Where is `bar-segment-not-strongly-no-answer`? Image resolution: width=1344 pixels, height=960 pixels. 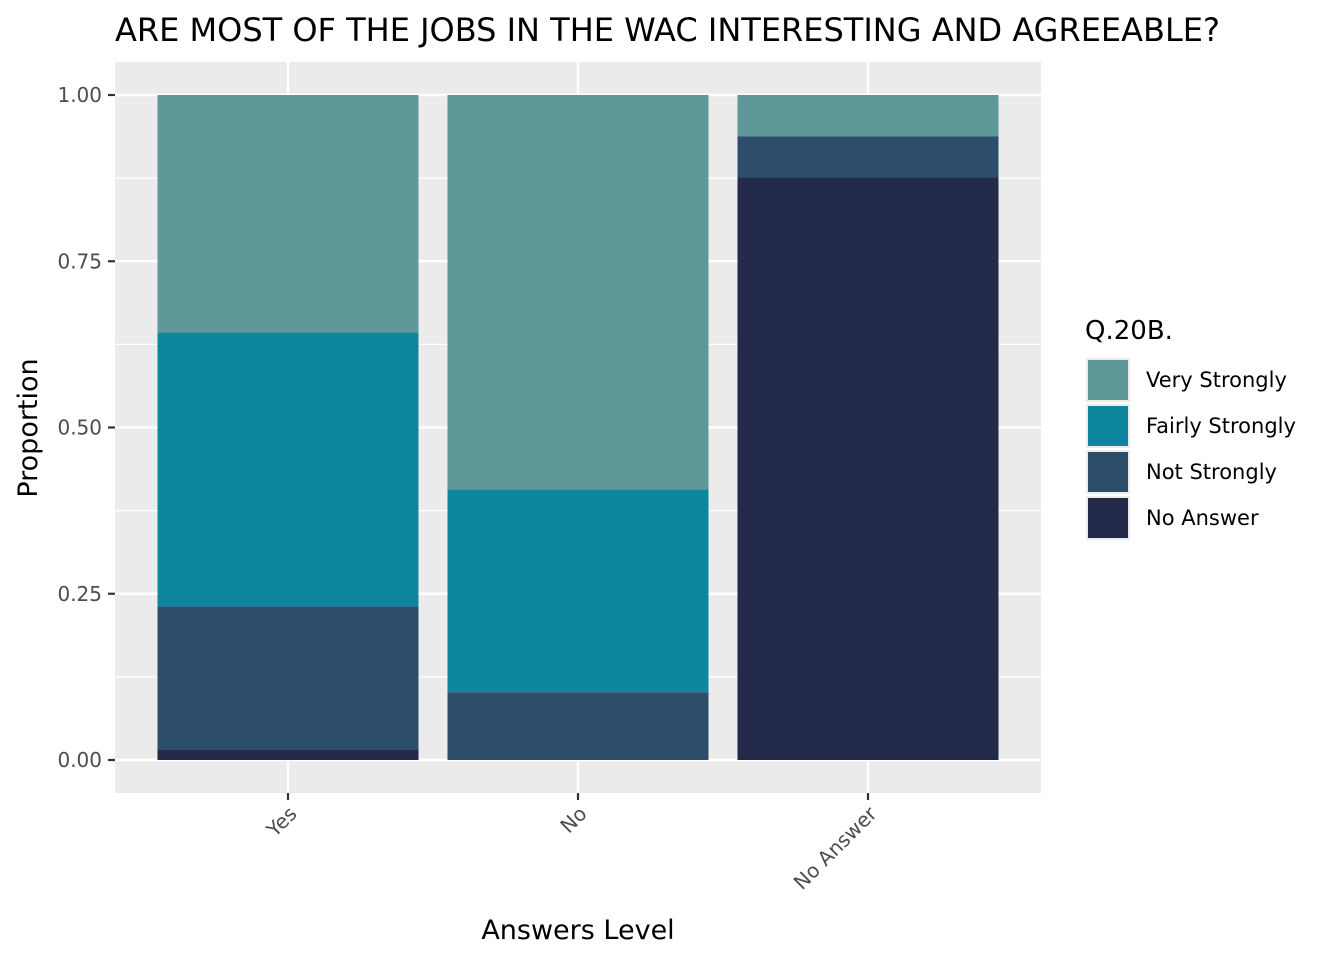
bar-segment-not-strongly-no-answer is located at coordinates (868, 157).